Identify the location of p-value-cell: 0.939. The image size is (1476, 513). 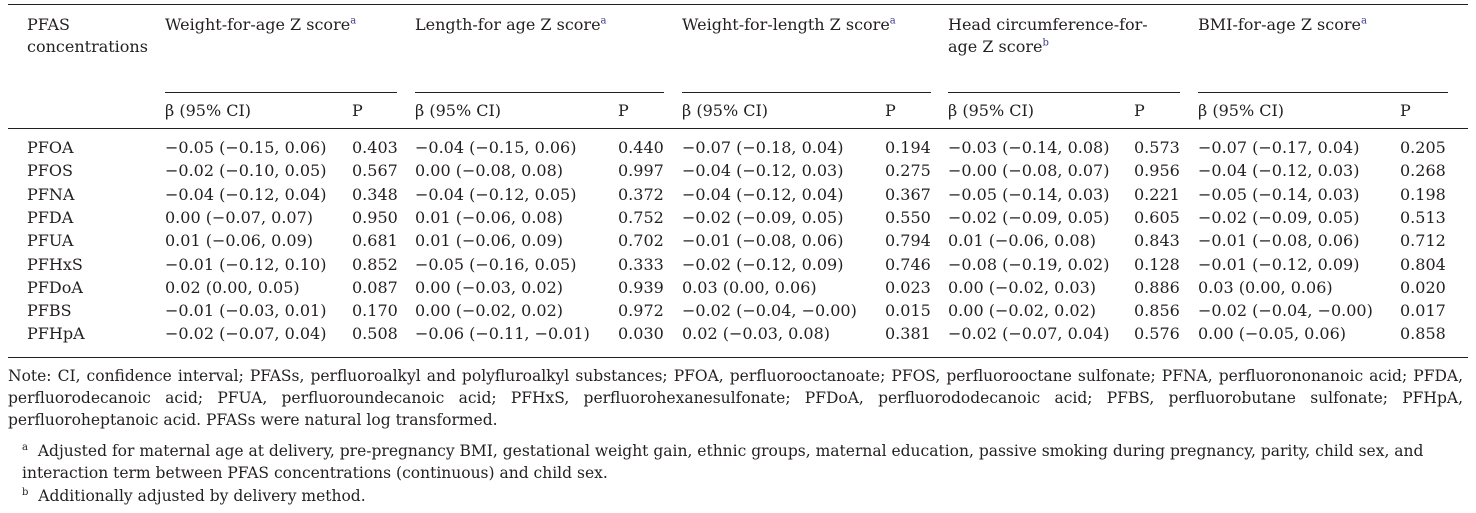
(641, 287).